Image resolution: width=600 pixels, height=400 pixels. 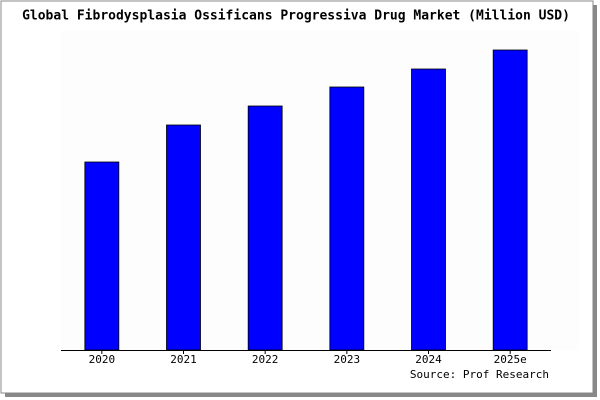 I want to click on x-tick-label: 2024, so click(x=428, y=359).